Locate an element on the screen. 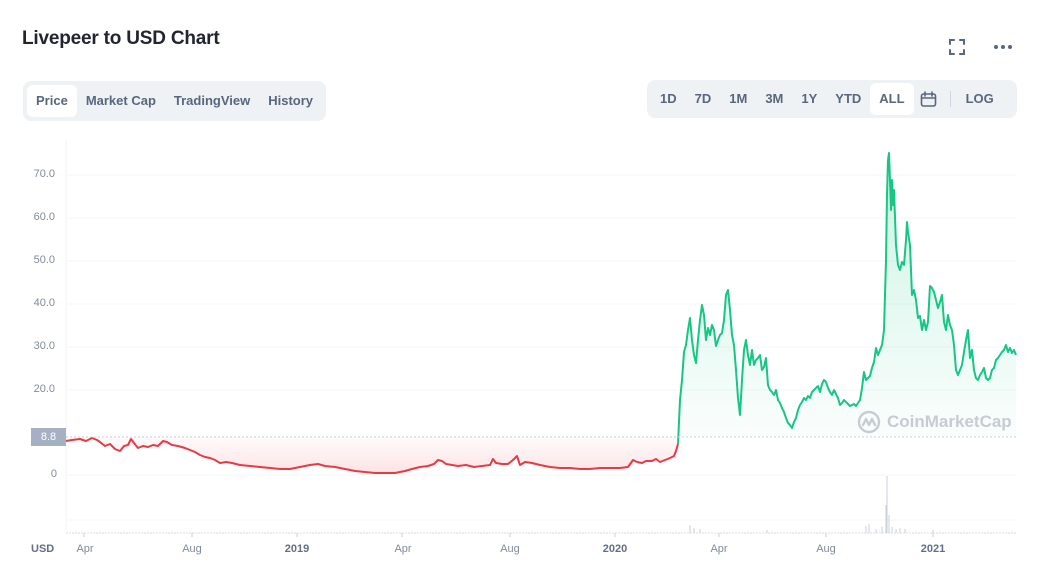 The image size is (1044, 572). x-tick-label: 2021 is located at coordinates (933, 549).